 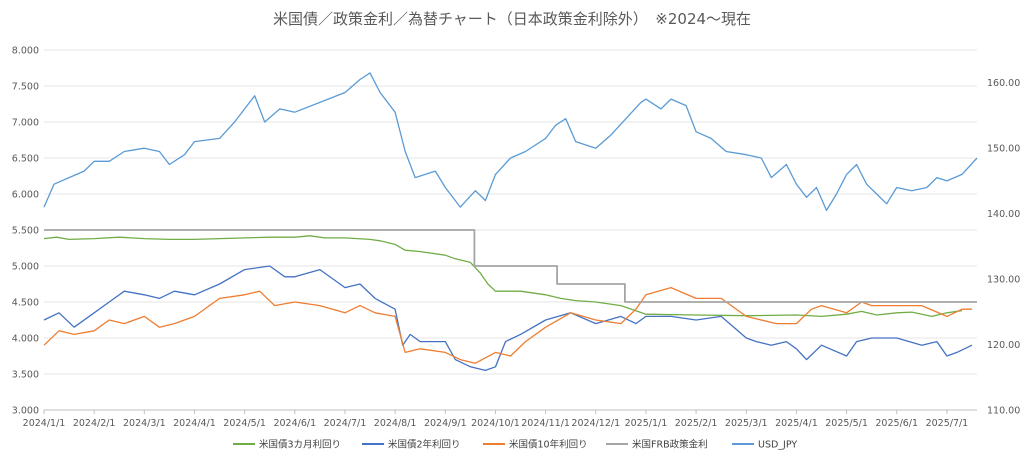 What do you see at coordinates (345, 423) in the screenshot?
I see `x-tick-label: 2024/7/1` at bounding box center [345, 423].